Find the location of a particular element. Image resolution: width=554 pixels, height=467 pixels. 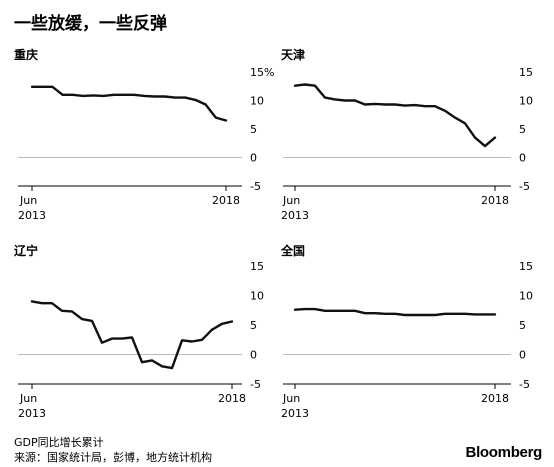

footer-note: GDP同比增长累计 is located at coordinates (59, 442).